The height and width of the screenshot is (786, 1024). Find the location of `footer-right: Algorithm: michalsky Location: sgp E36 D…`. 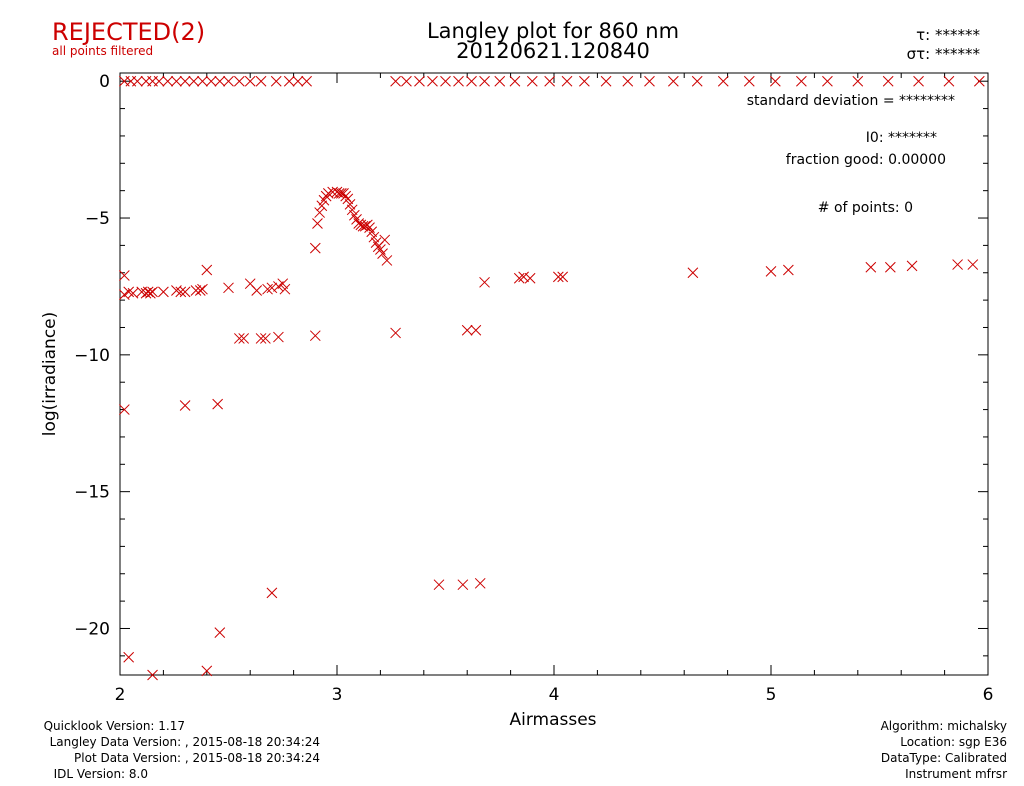

footer-right: Algorithm: michalsky Location: sgp E36 D… is located at coordinates (944, 750).